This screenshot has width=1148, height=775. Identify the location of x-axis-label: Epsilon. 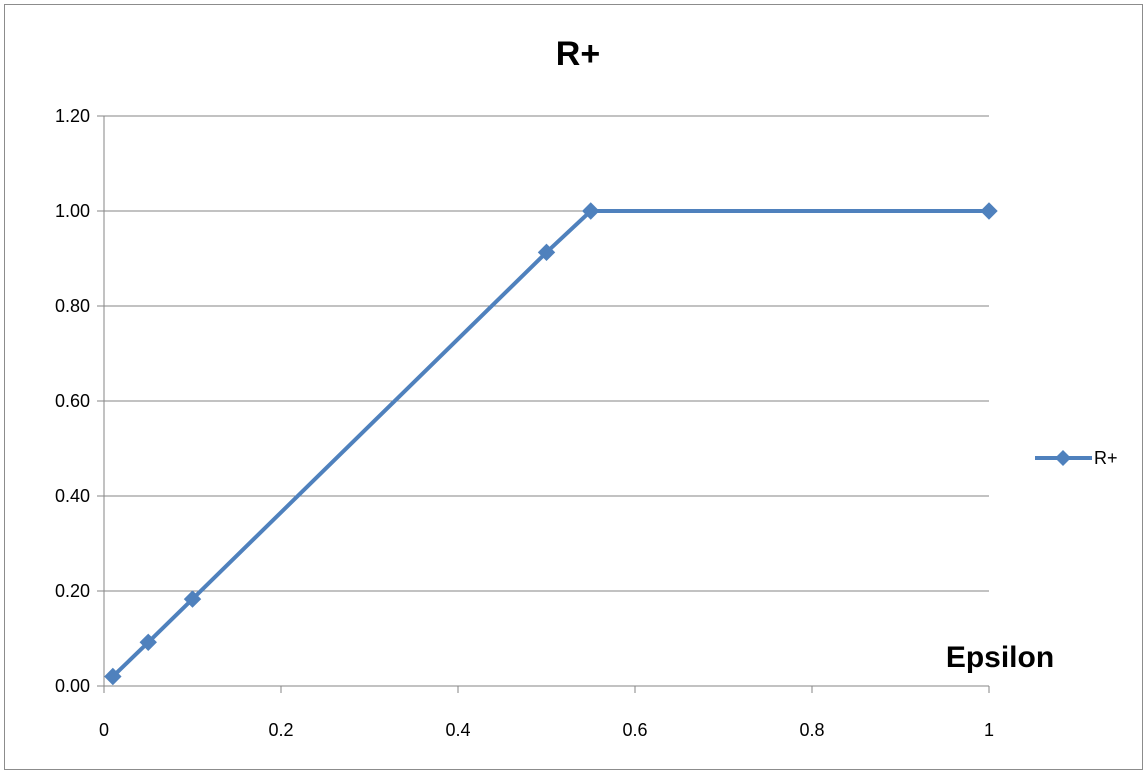
(1000, 657).